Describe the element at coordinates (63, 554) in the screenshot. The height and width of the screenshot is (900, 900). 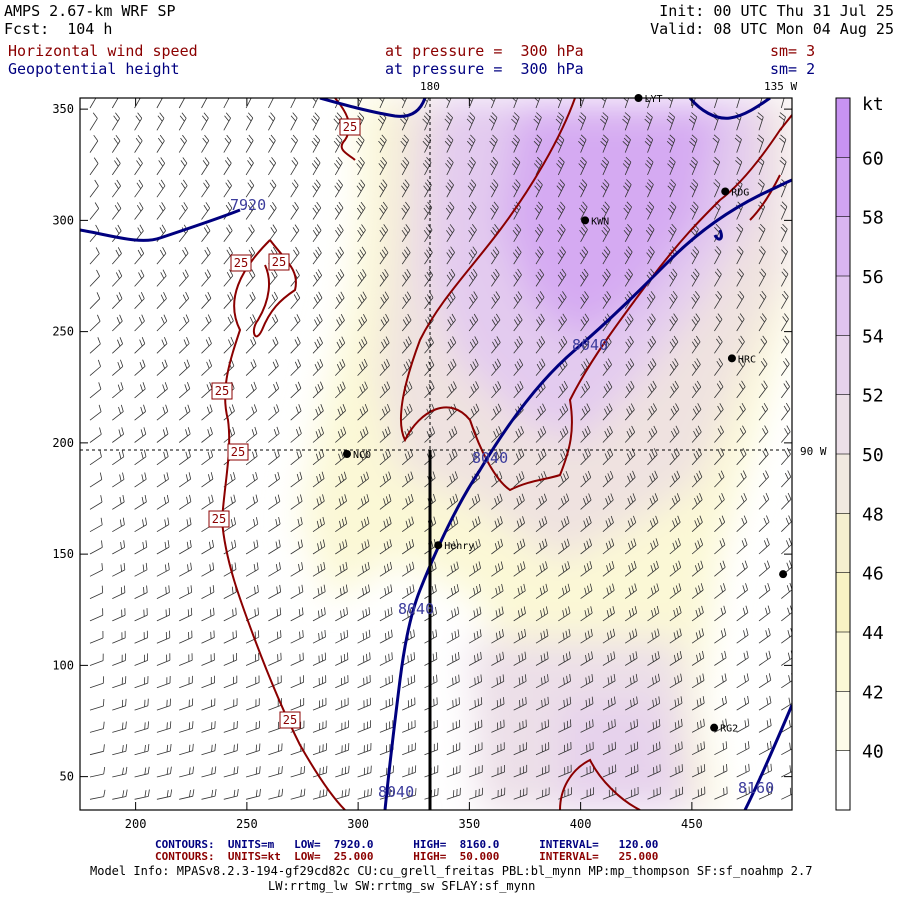
I see `y-tick-label: 150` at that location.